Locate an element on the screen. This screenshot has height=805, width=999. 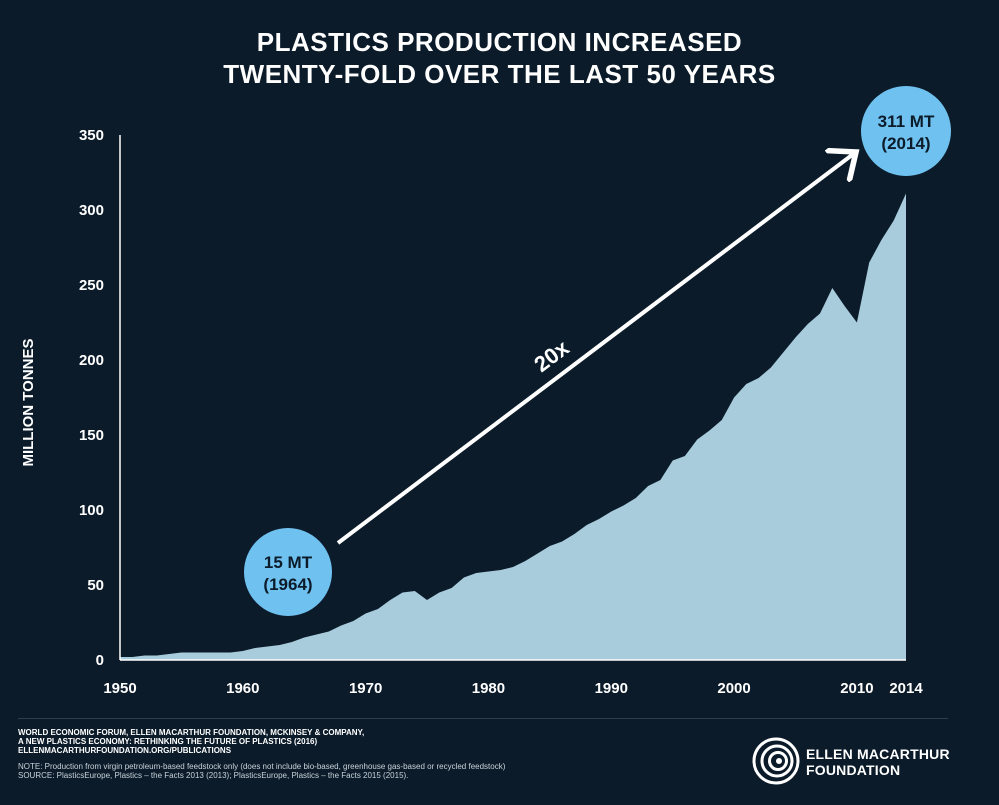
start-bubble-circle is located at coordinates (288, 572).